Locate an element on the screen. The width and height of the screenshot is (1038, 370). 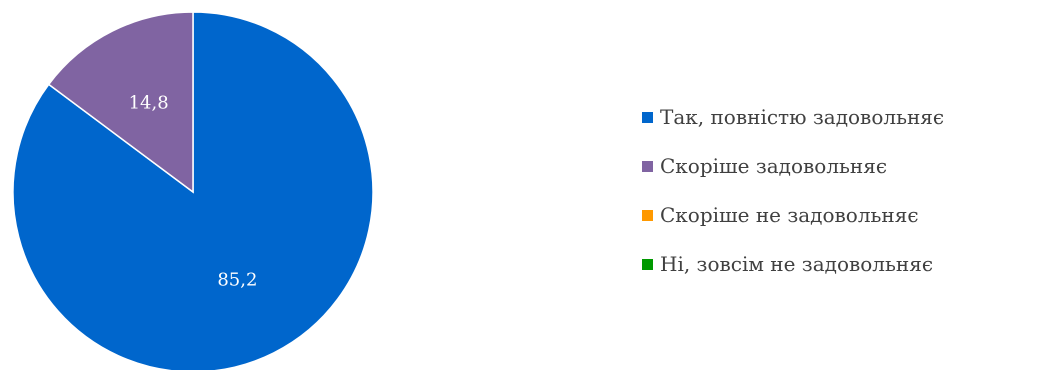
legend-item-rather-satisfied: Скоріше задовольняє is located at coordinates (793, 166).